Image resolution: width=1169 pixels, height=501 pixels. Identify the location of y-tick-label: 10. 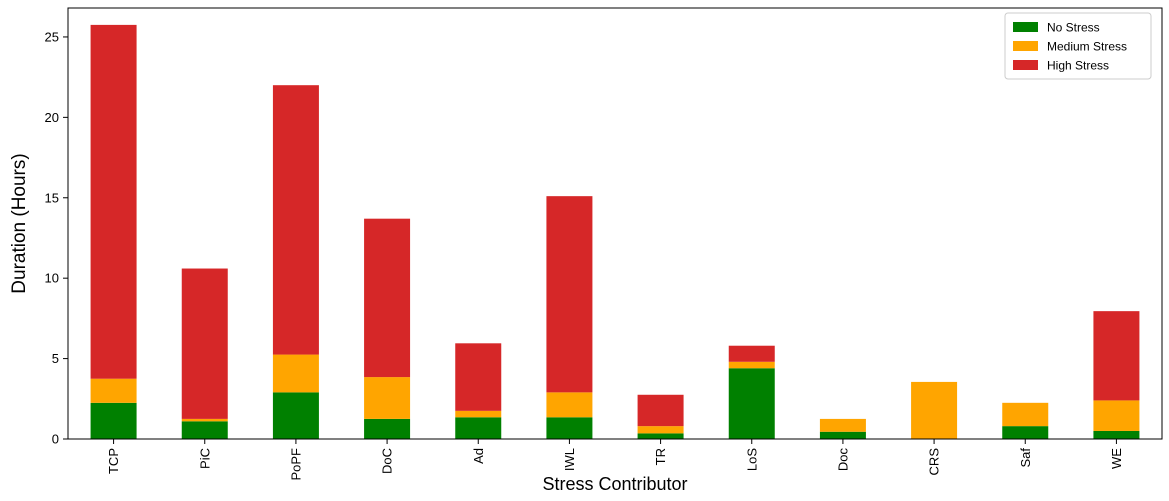
(52, 278).